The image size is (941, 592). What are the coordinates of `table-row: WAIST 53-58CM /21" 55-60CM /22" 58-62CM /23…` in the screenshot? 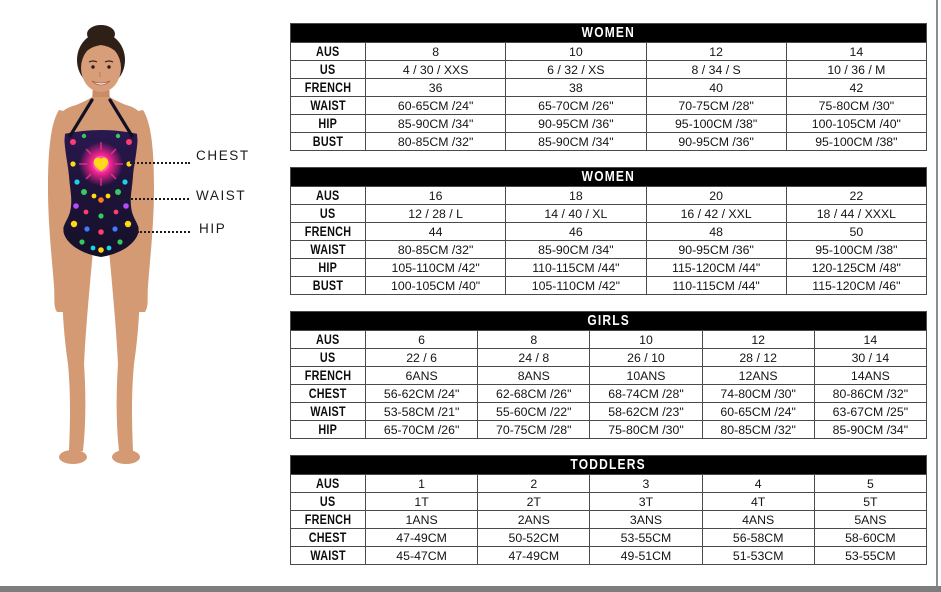 It's located at (609, 411).